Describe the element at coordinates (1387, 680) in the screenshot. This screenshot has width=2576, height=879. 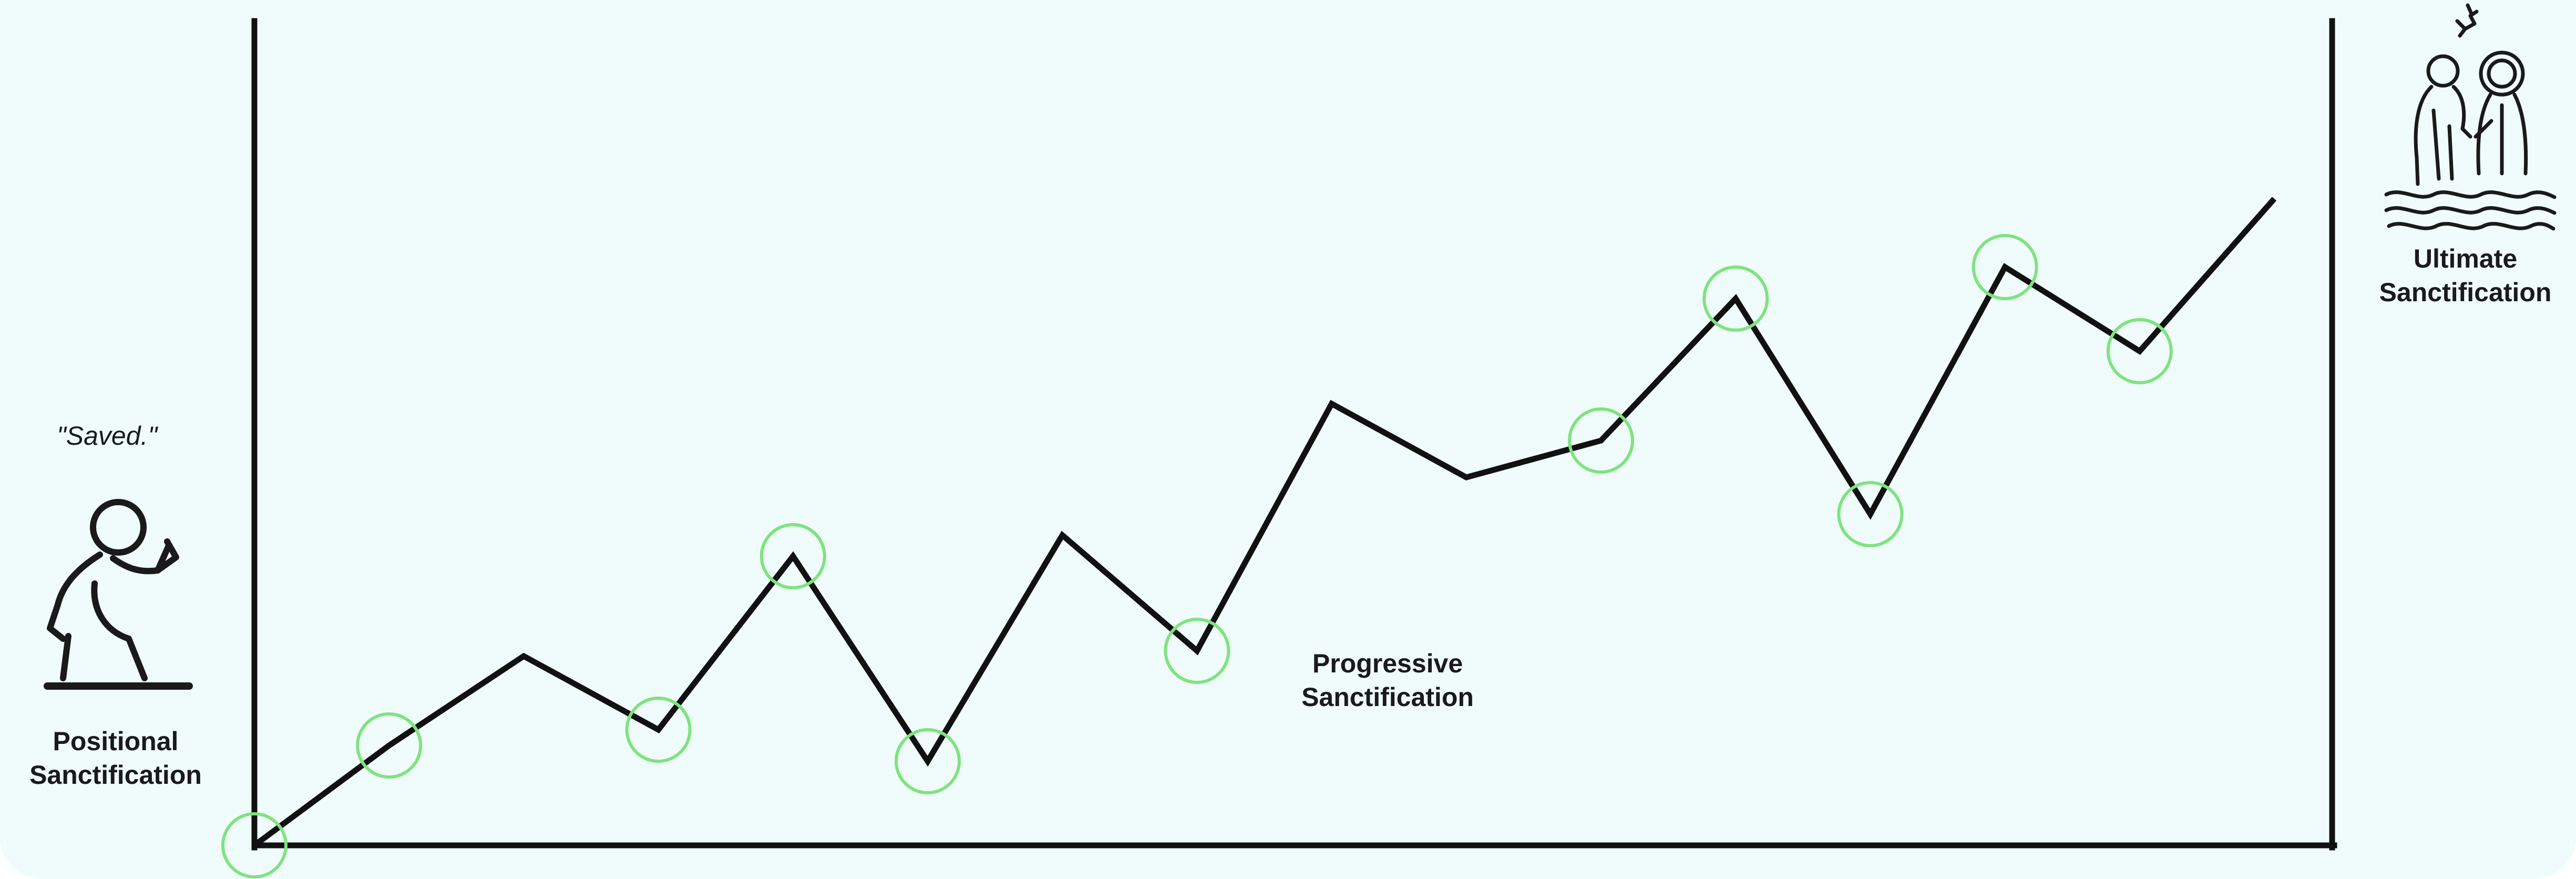
I see `progressive-label: Progressive Sanctification` at that location.